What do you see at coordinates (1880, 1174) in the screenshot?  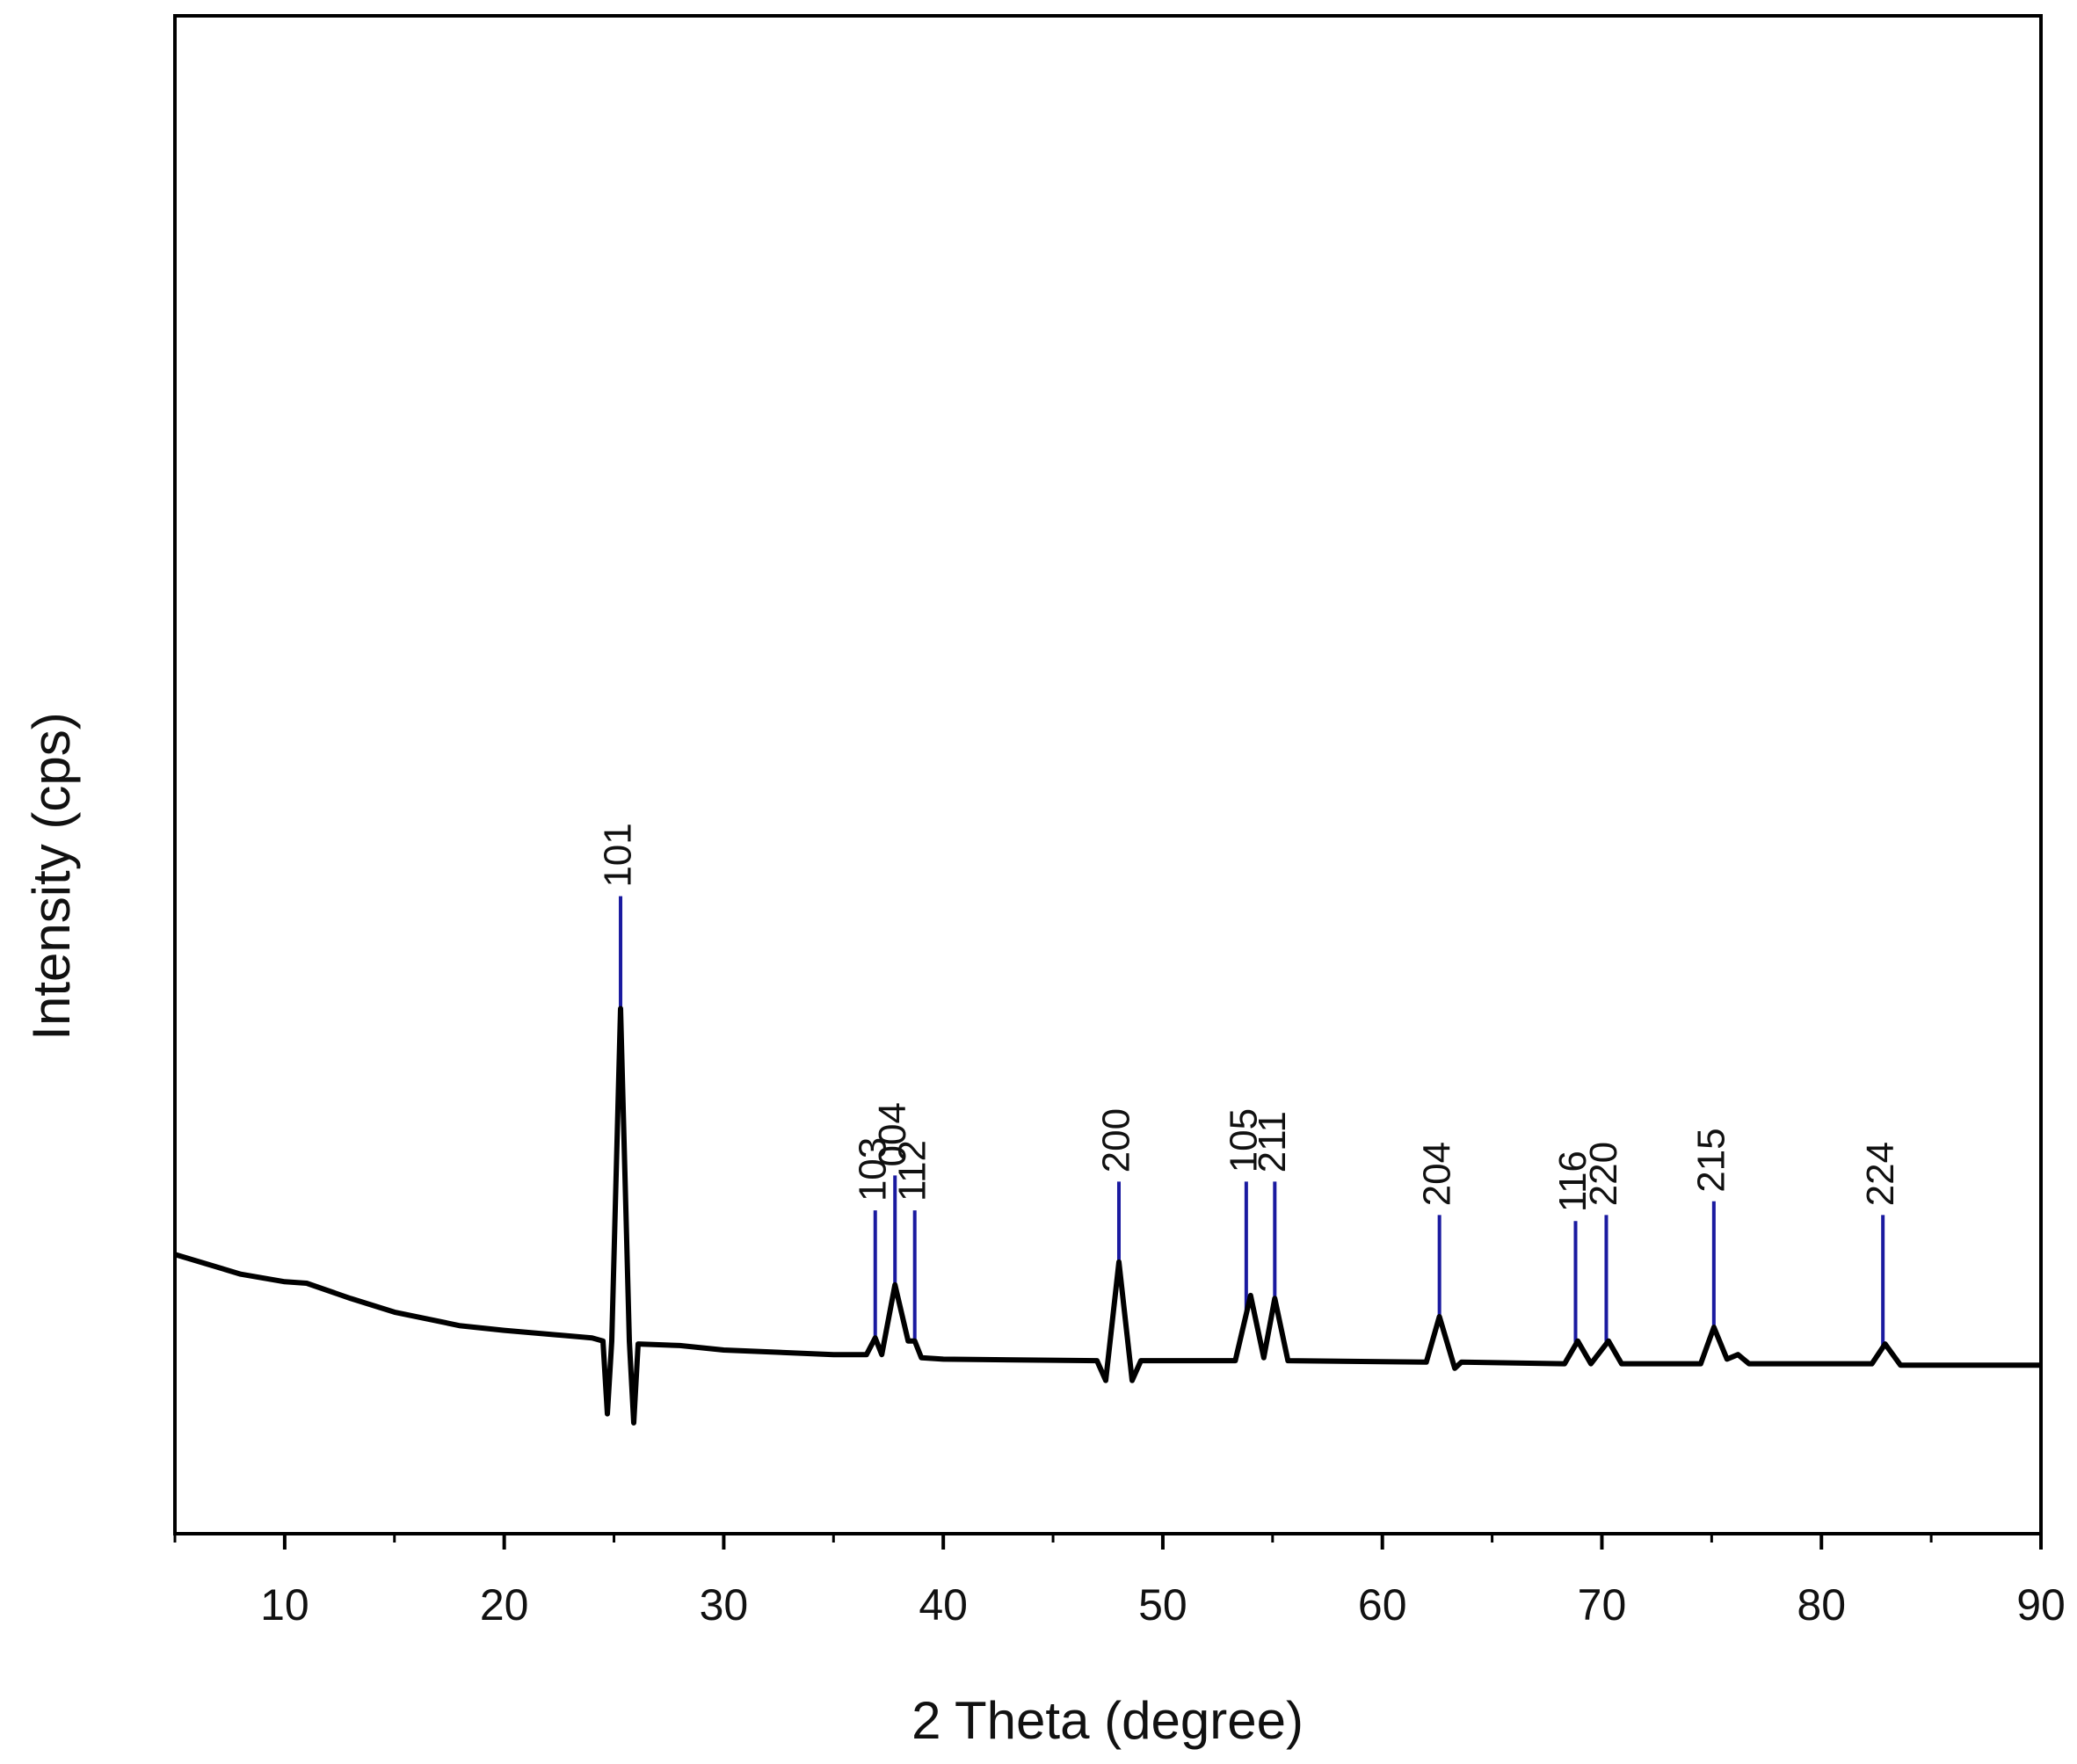 I see `peak-label: 224` at bounding box center [1880, 1174].